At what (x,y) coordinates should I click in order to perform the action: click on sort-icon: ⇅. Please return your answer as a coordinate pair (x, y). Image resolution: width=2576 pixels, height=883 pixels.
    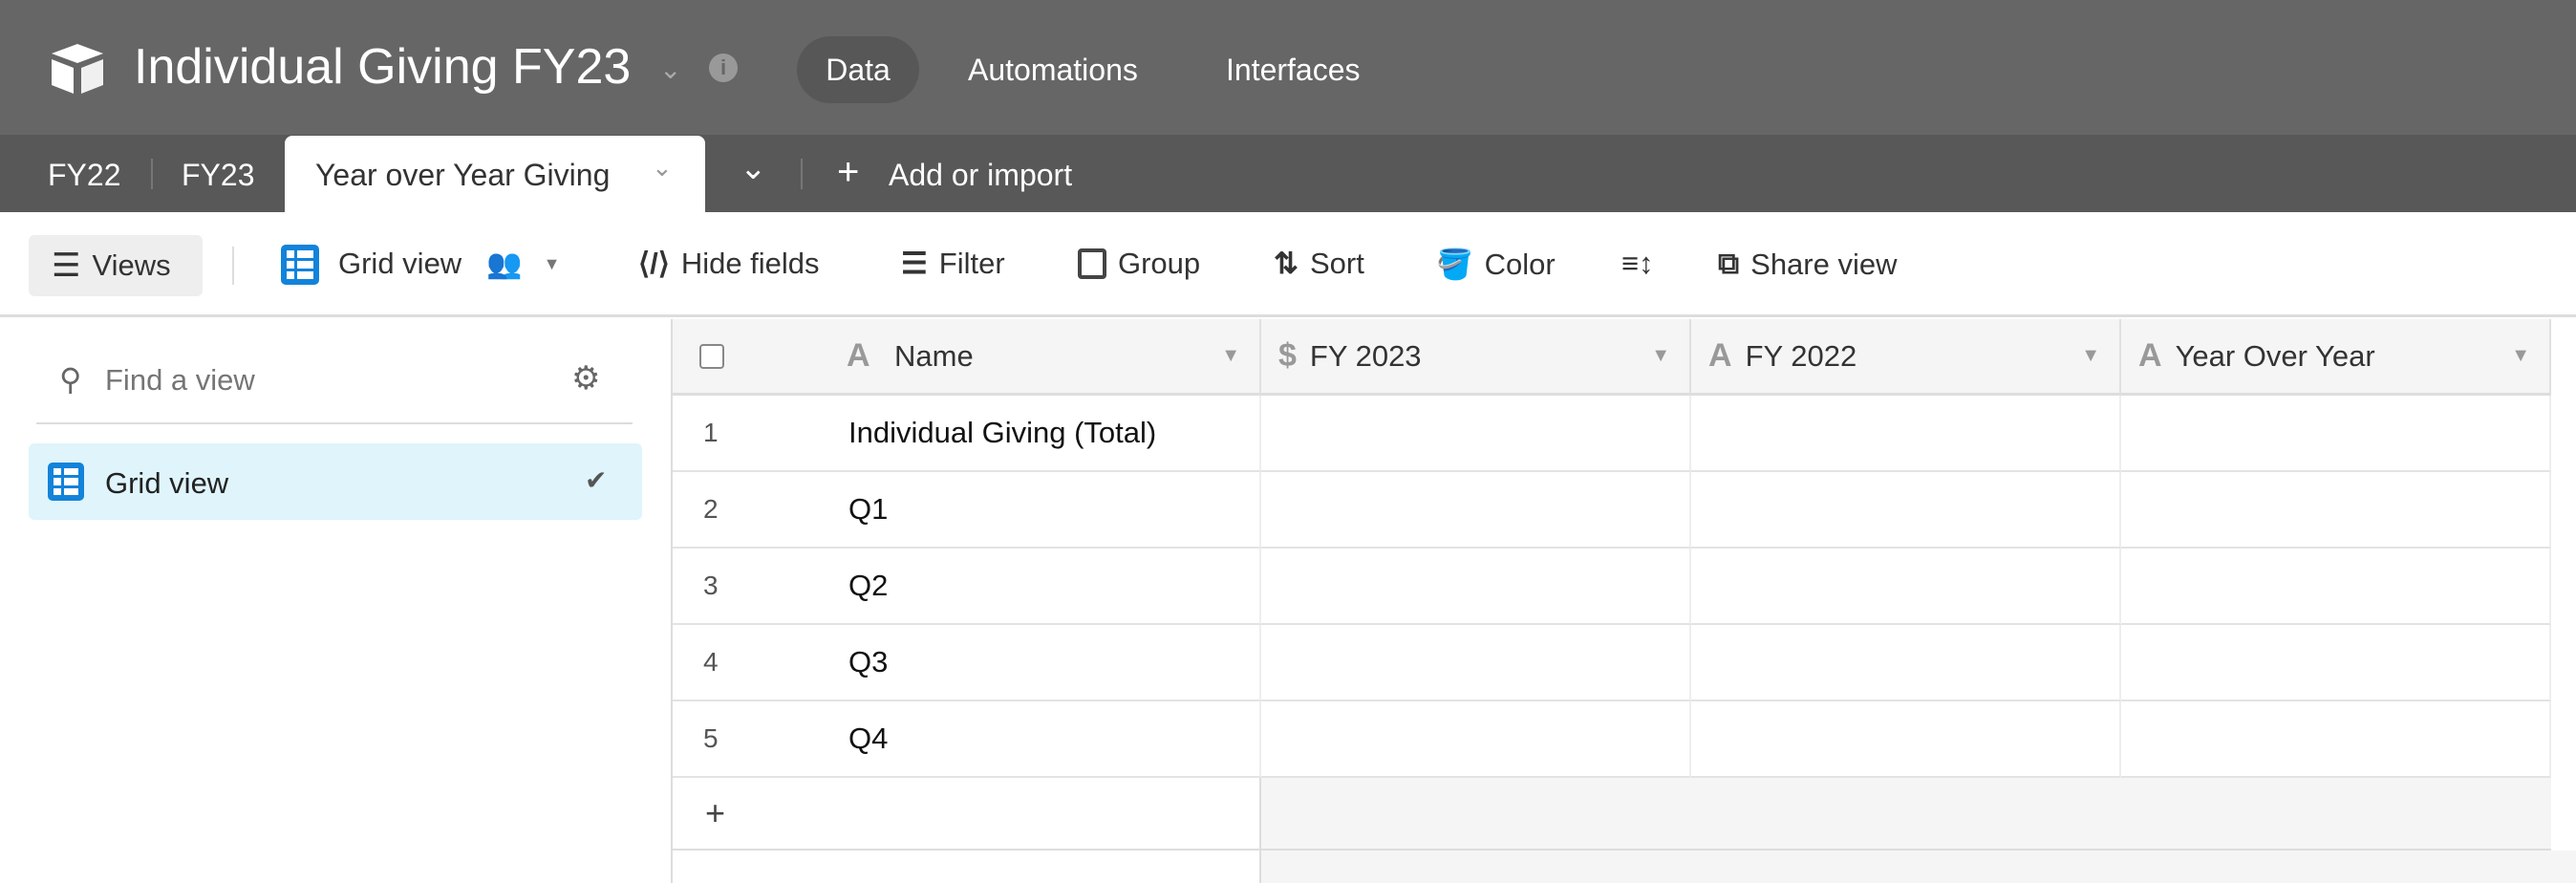
    Looking at the image, I should click on (1286, 263).